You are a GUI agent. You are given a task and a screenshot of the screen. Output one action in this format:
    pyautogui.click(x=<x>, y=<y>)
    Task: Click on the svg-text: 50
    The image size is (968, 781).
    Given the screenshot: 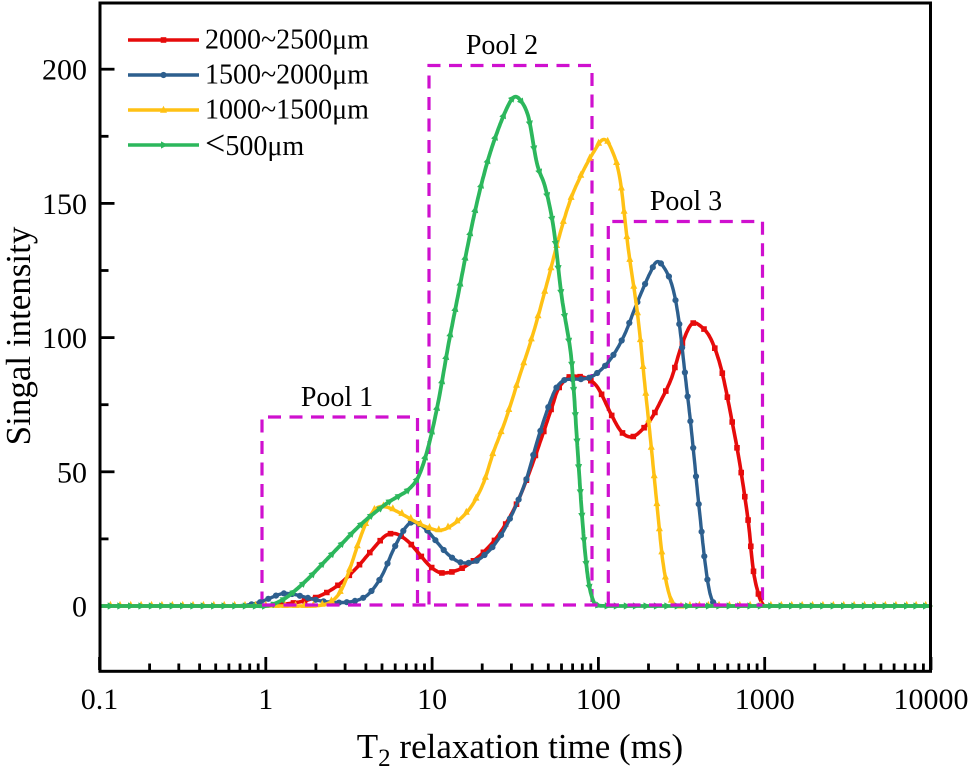 What is the action you would take?
    pyautogui.click(x=72, y=472)
    